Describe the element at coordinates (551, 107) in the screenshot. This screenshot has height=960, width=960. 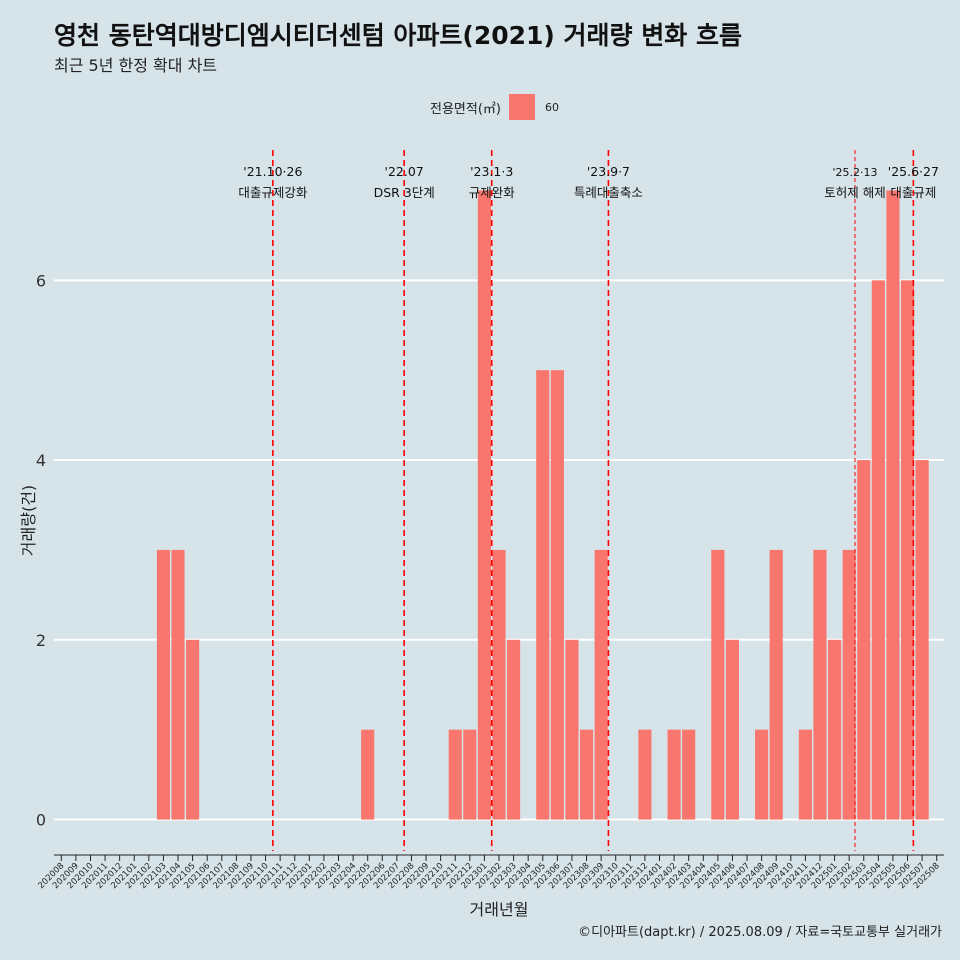
I see `legend-label: 60` at that location.